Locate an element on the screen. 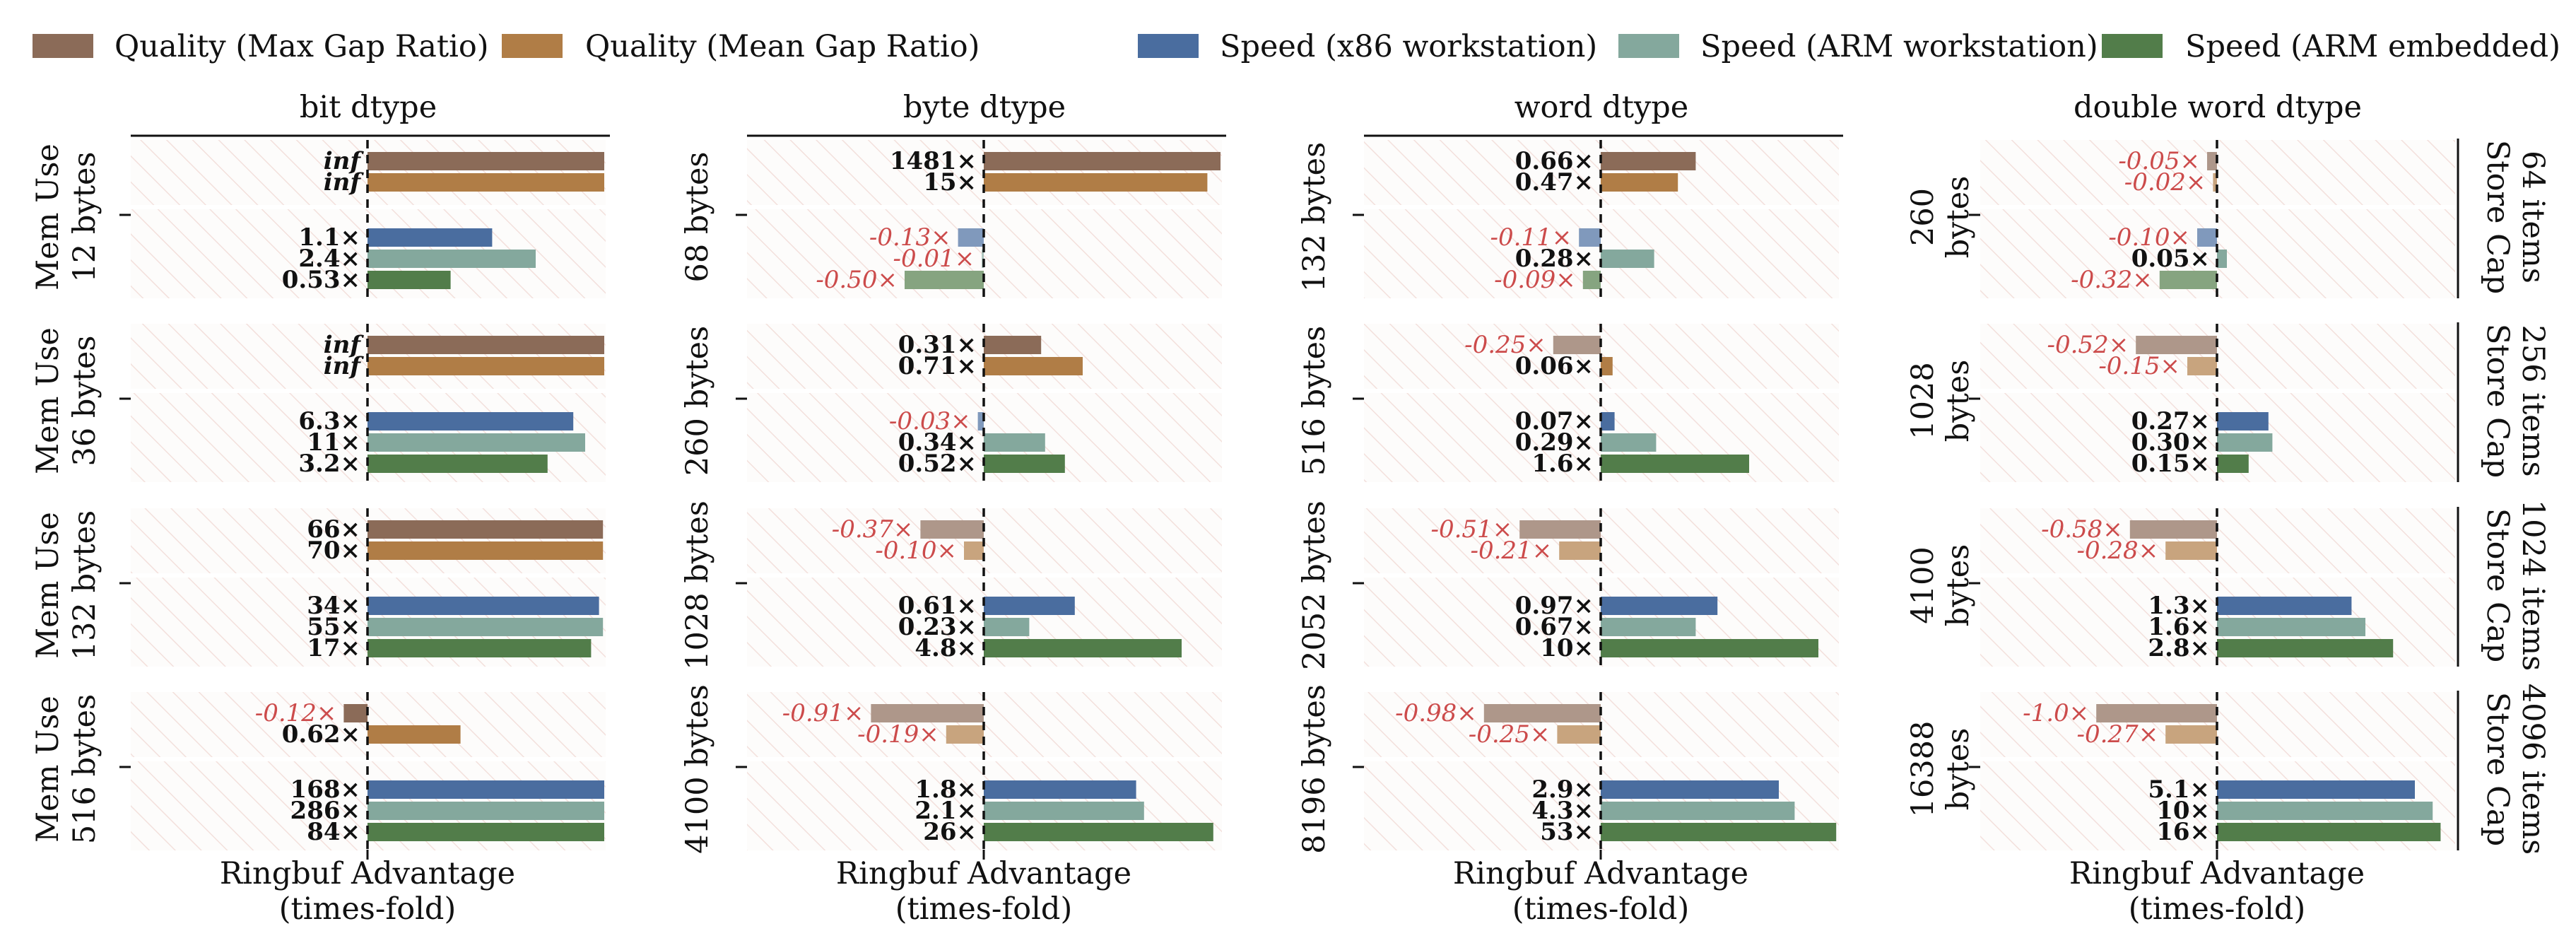 This screenshot has width=2576, height=943. speed-value-label: 84× is located at coordinates (333, 832).